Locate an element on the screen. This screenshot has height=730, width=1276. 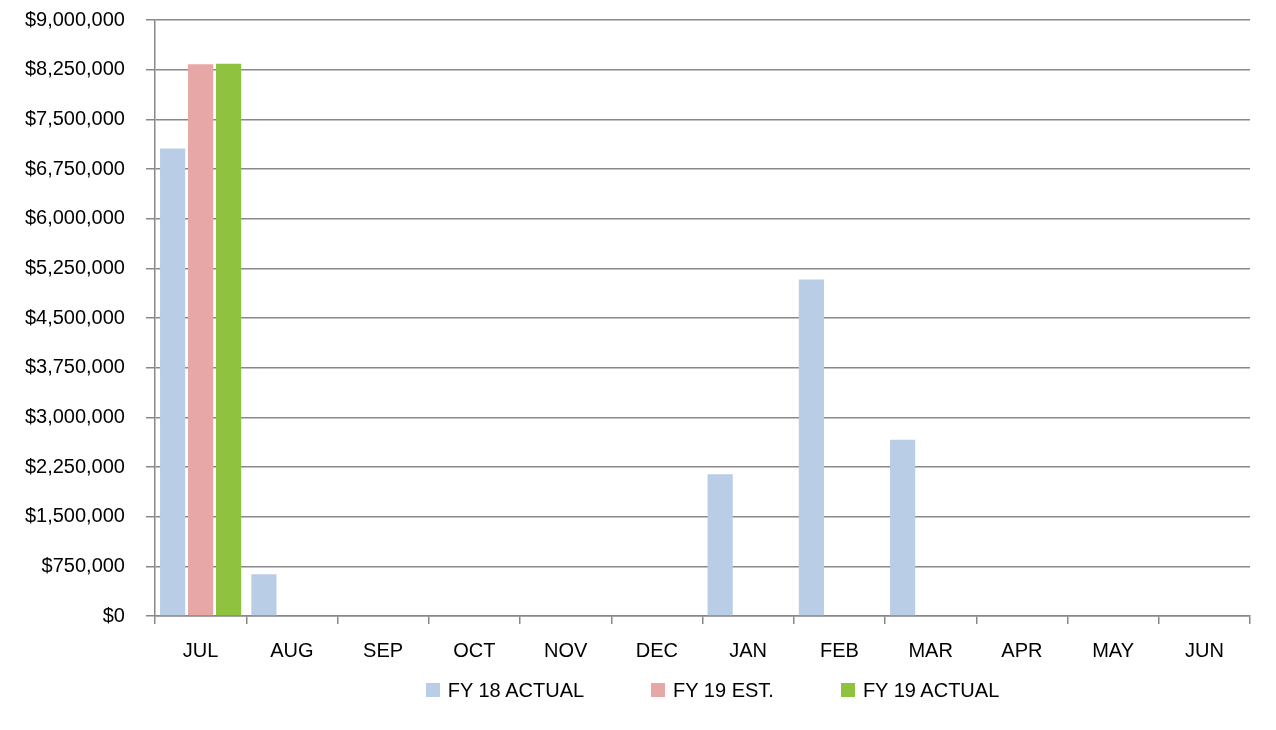
x-tick-label: MAR is located at coordinates (930, 649).